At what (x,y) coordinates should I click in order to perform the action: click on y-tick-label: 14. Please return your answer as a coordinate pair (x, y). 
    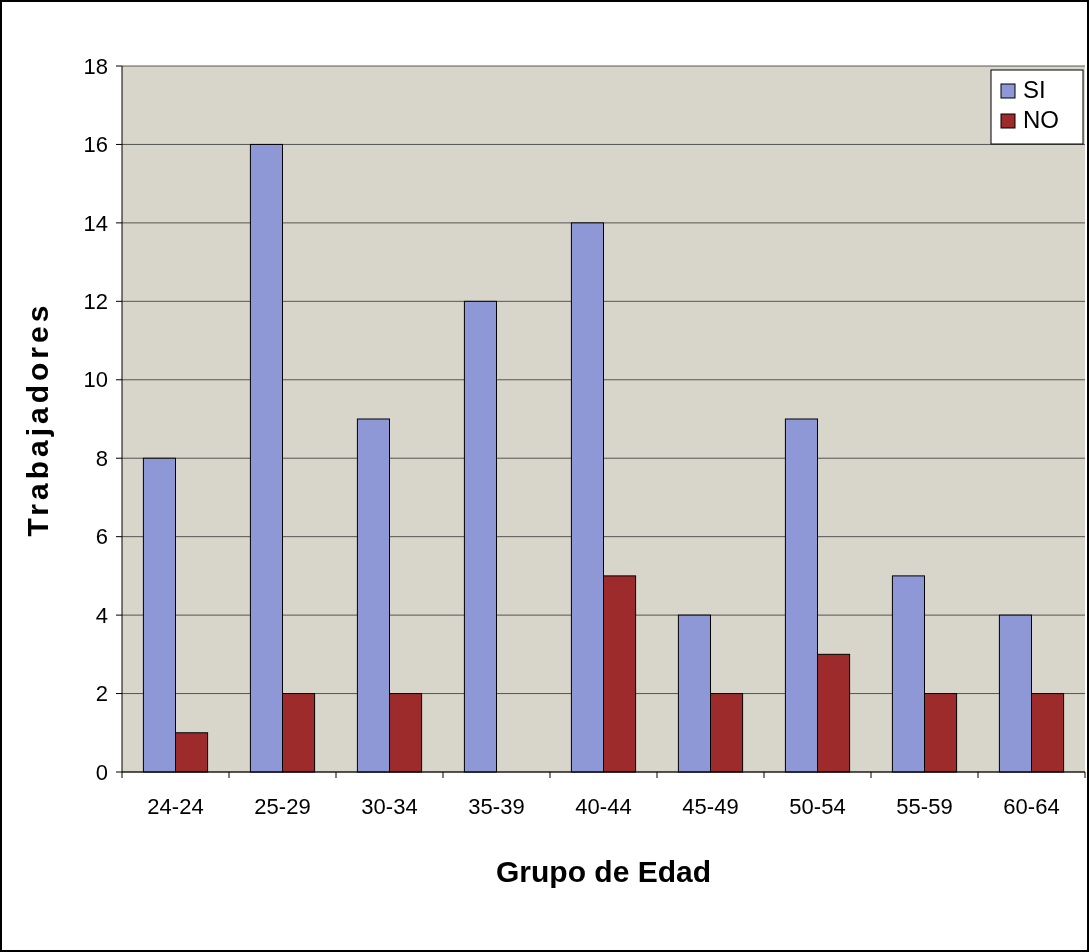
    Looking at the image, I should click on (95, 223).